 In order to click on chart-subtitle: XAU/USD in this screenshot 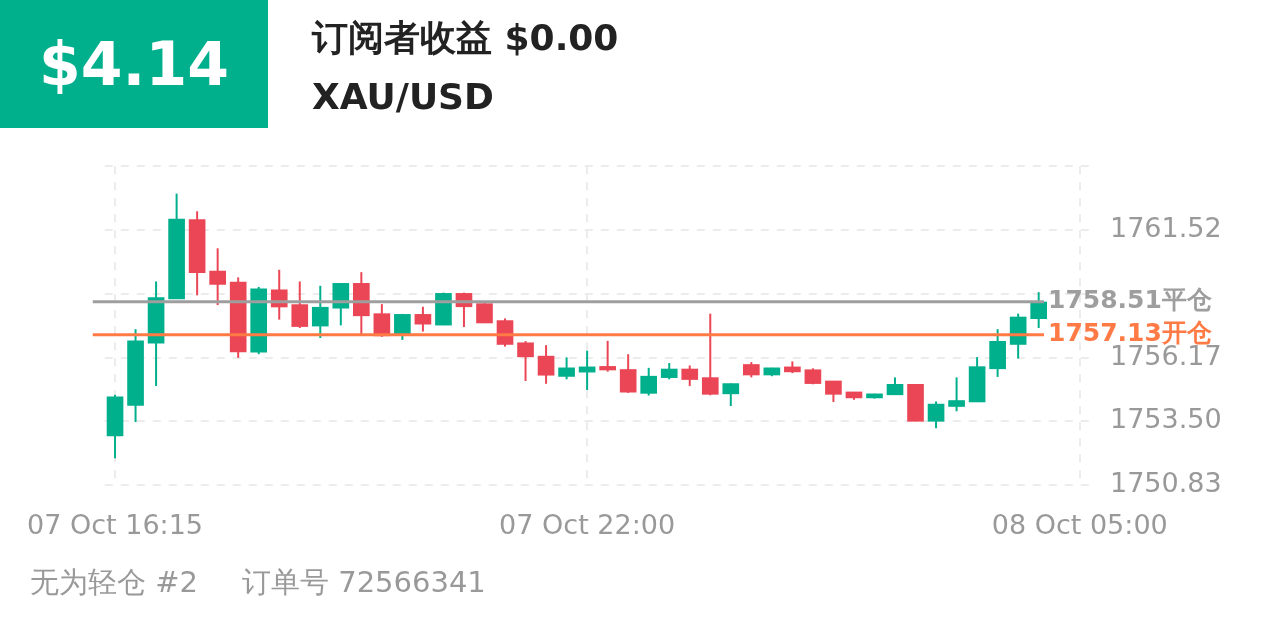, I will do `click(403, 96)`.